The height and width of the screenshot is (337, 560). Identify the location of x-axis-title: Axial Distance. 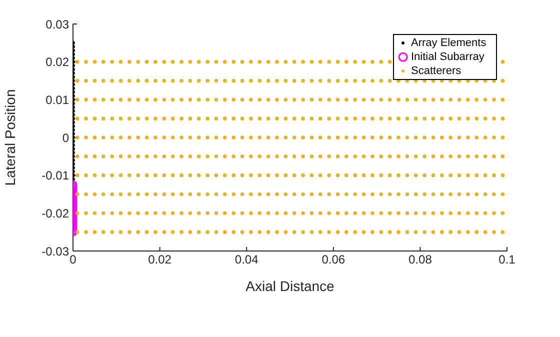
(290, 286).